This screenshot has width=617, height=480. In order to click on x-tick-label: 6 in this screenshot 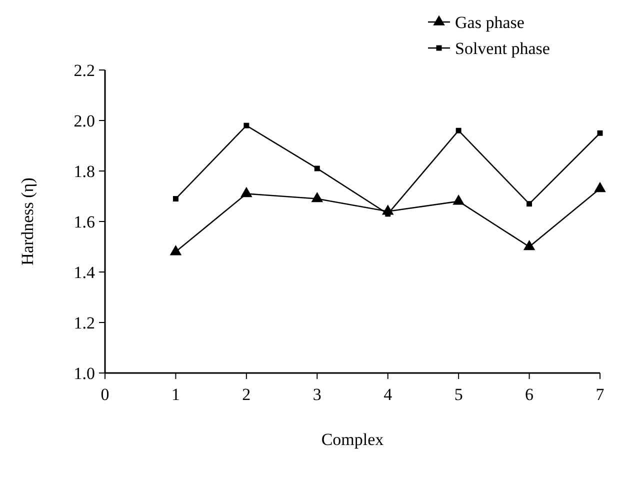, I will do `click(529, 394)`.